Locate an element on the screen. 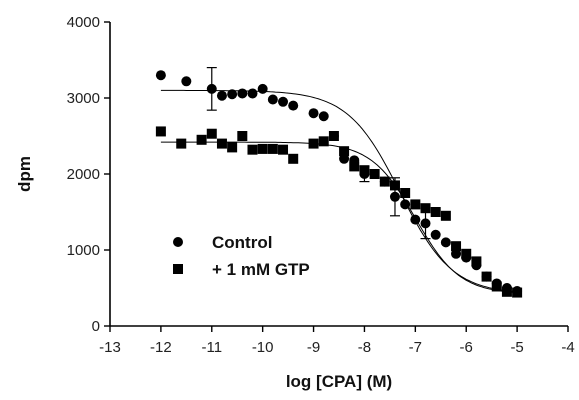 The width and height of the screenshot is (579, 400). legend-marker-gtp is located at coordinates (178, 269).